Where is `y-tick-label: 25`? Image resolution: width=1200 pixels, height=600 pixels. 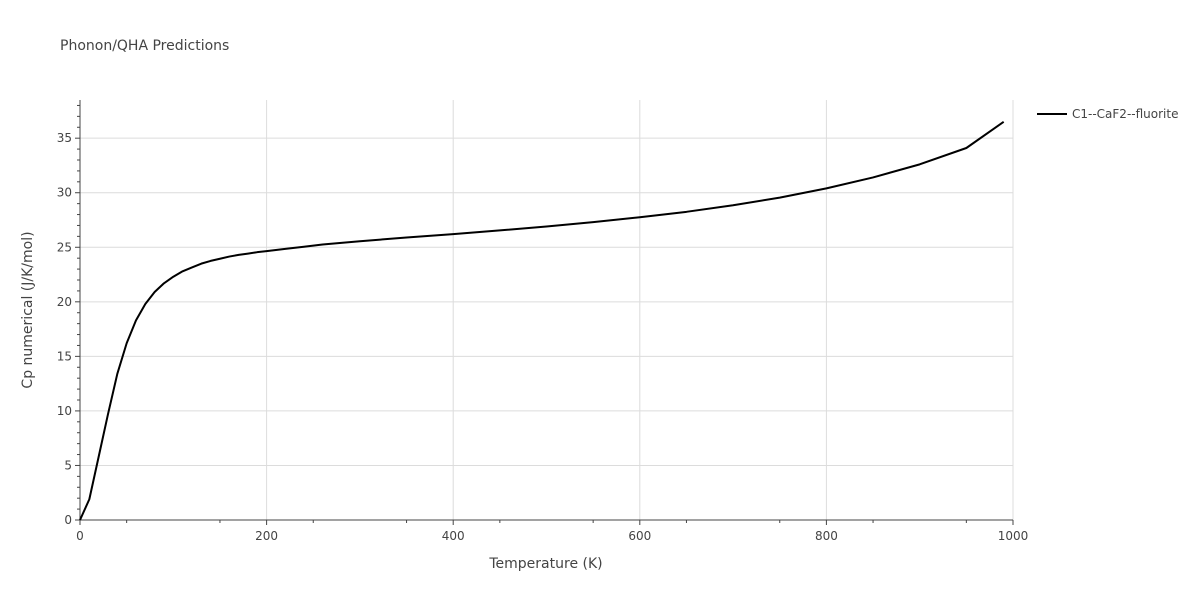
y-tick-label: 25 is located at coordinates (64, 247).